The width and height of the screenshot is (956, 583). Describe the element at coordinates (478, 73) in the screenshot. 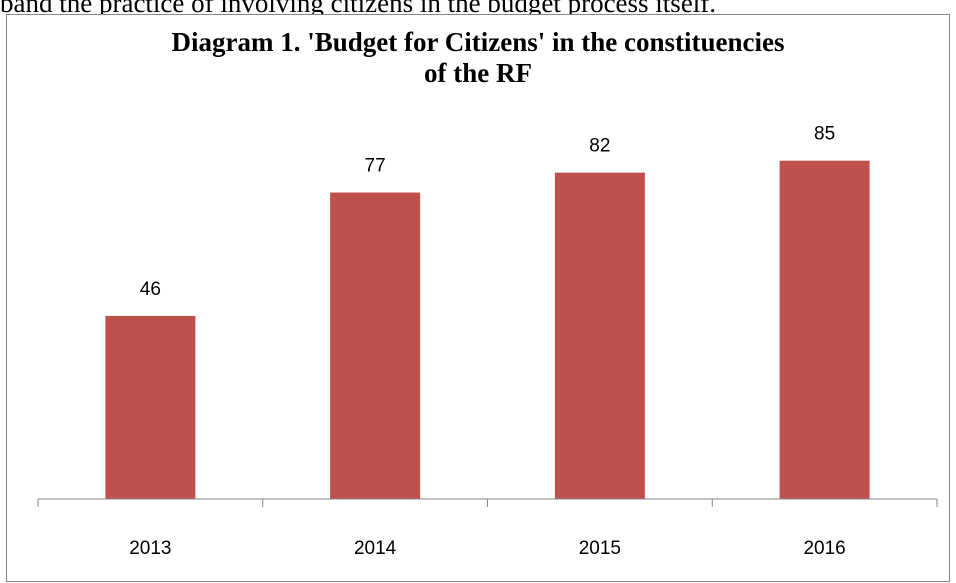

I see `chart-title-line-2: of the RF` at that location.